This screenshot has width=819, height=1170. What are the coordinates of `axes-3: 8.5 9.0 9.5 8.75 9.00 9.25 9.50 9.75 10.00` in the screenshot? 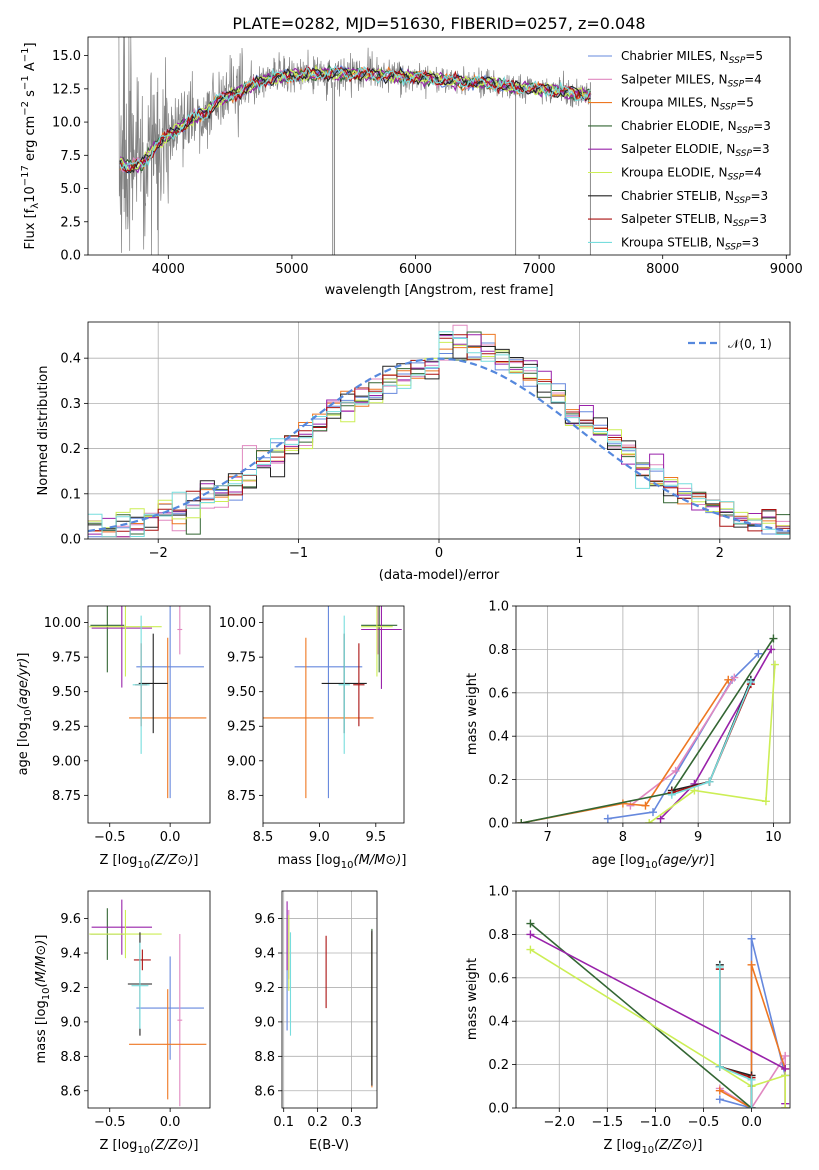 It's located at (312, 725).